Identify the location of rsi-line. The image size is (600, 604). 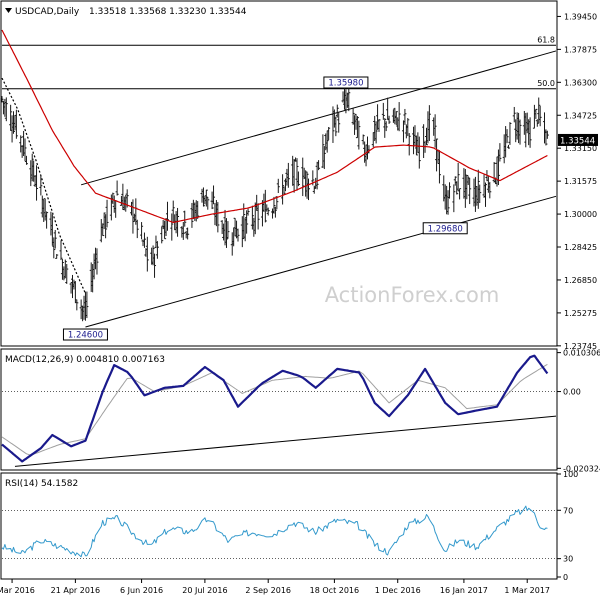
(274, 531).